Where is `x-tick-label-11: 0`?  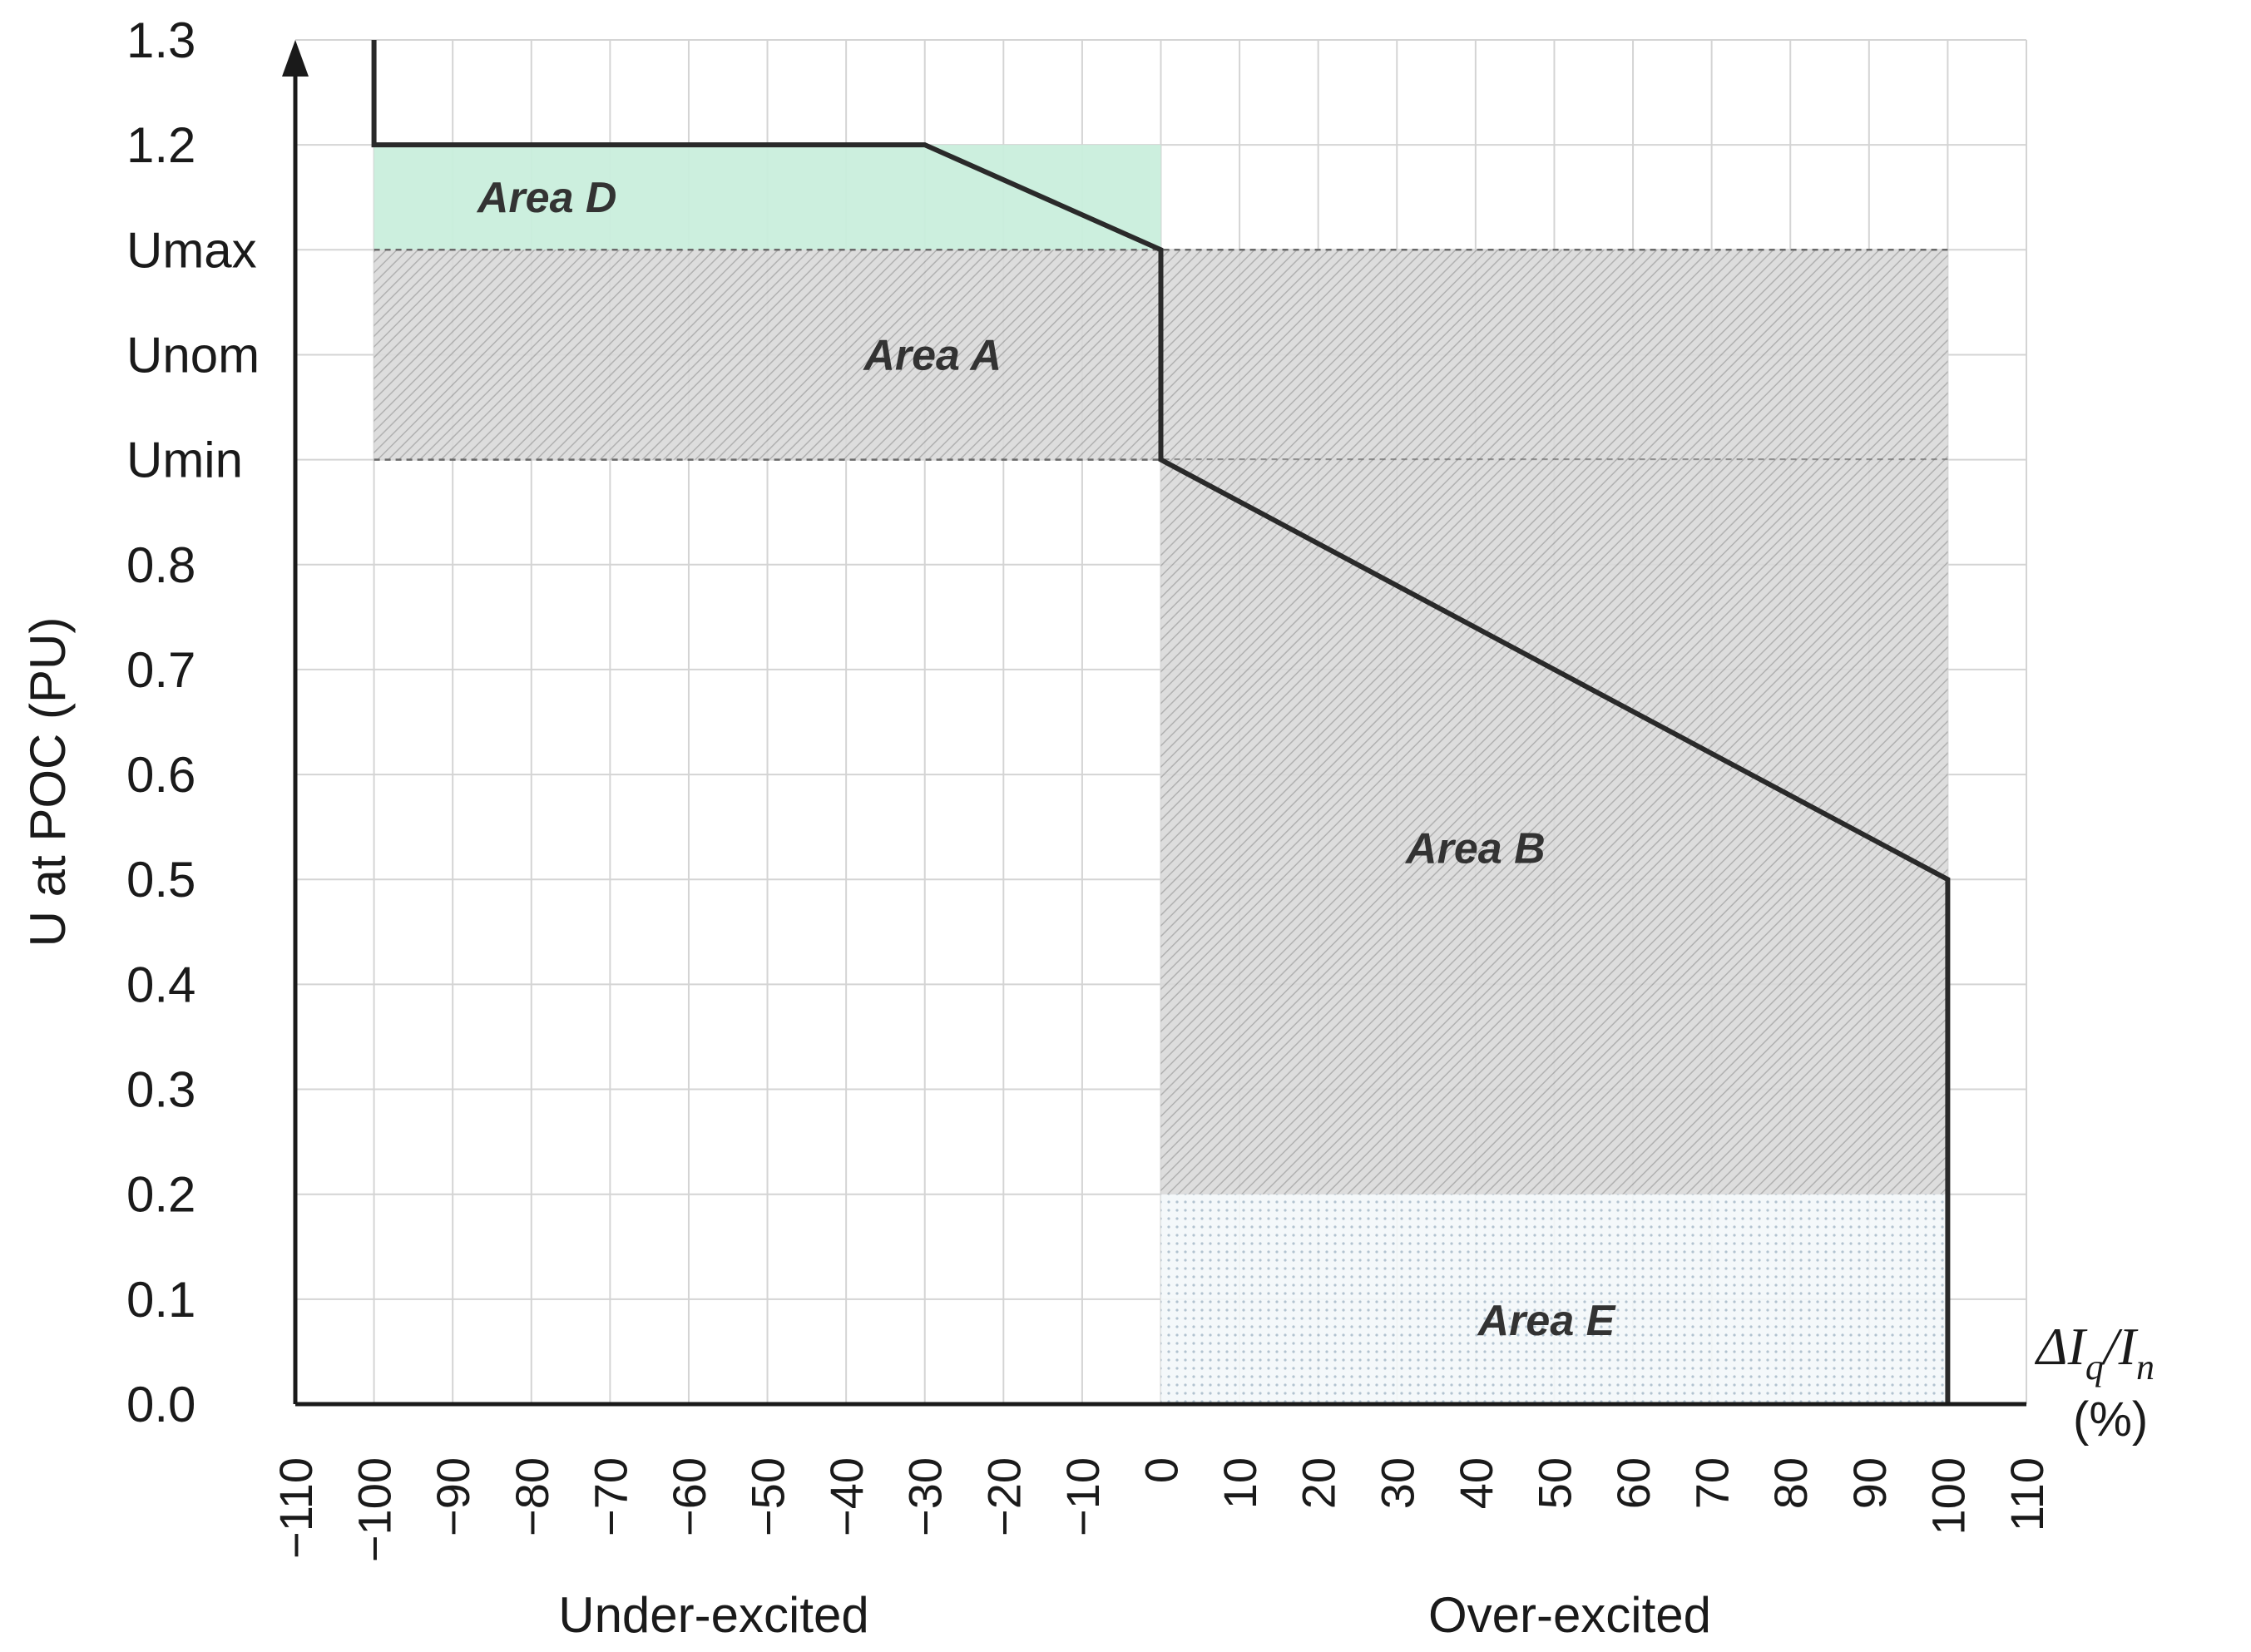
x-tick-label-11: 0 is located at coordinates (1162, 1470).